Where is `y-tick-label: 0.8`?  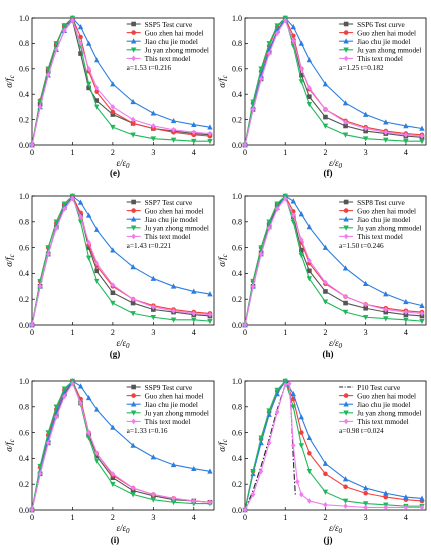
y-tick-label: 0.8 is located at coordinates (24, 222).